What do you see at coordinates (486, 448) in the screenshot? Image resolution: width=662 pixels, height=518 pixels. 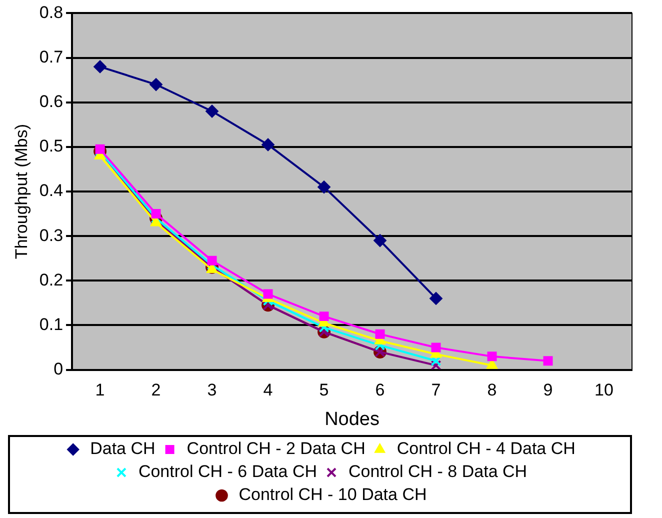 I see `legend-label: Control CH - 4 Data CH` at bounding box center [486, 448].